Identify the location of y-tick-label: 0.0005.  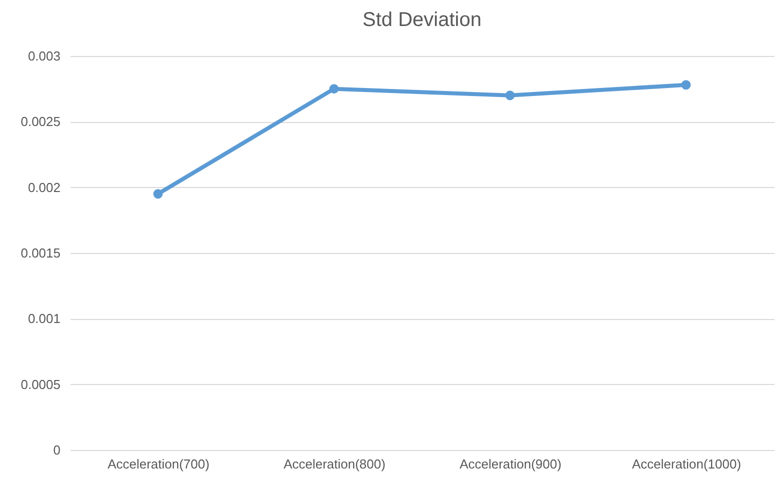
(40, 384).